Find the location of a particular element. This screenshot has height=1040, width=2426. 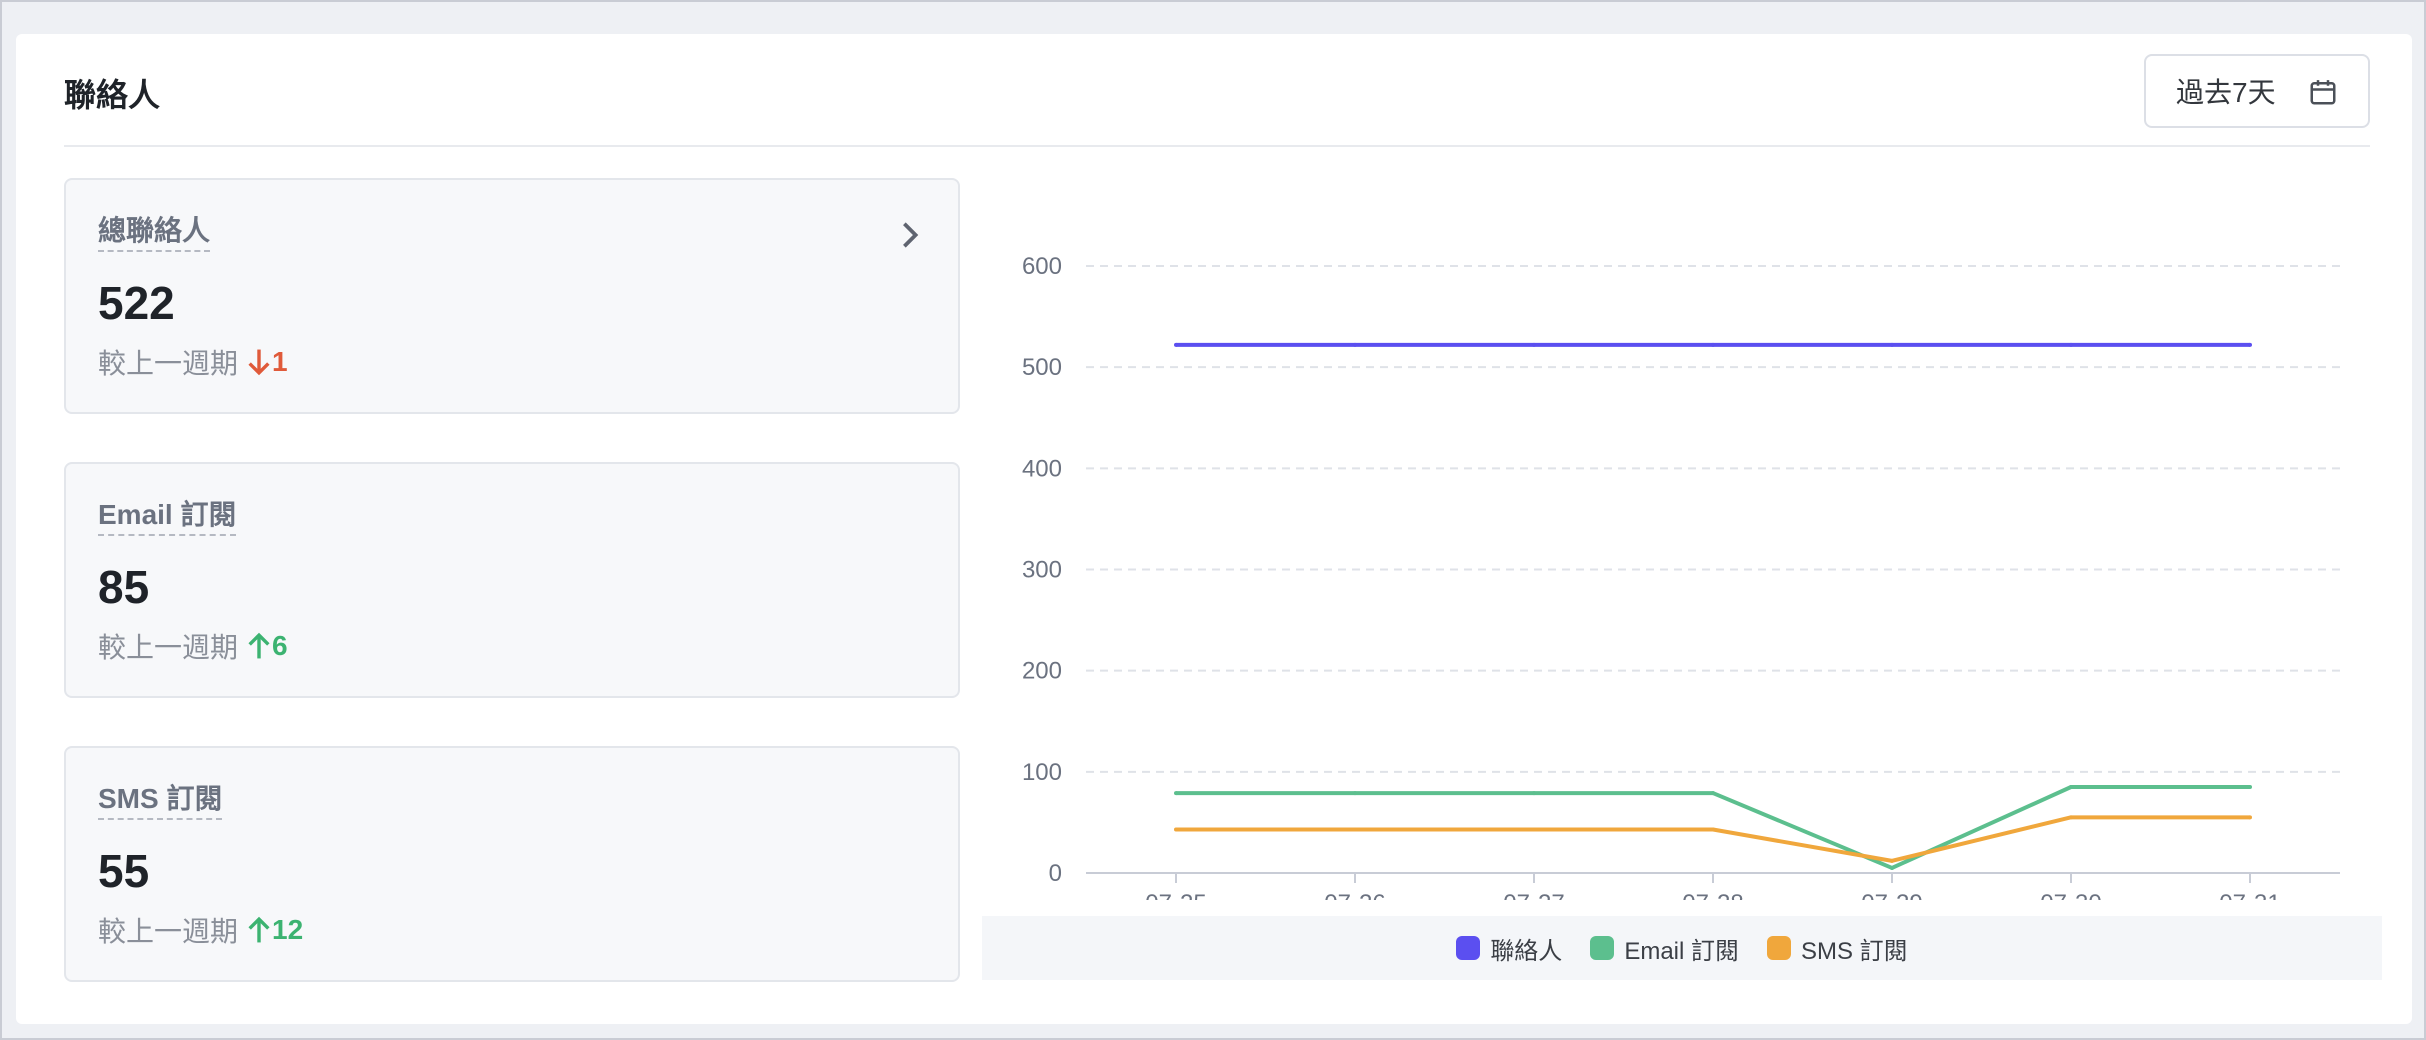

y-tick-label: 400 is located at coordinates (1042, 468).